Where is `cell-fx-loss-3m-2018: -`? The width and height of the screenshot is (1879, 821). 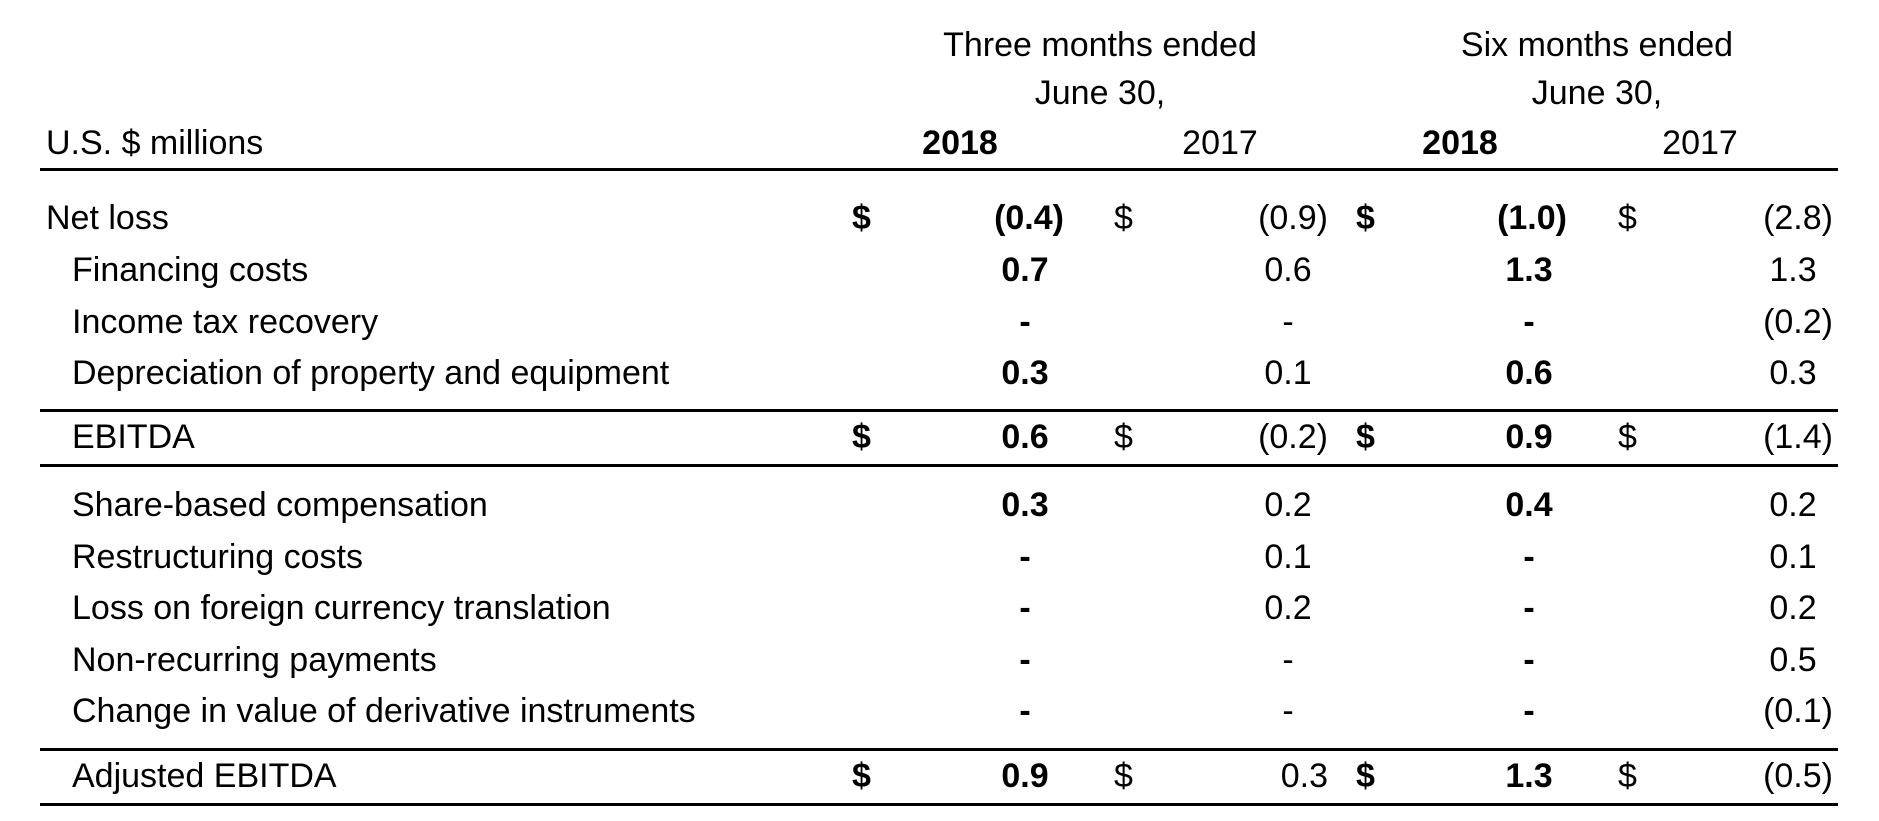
cell-fx-loss-3m-2018: - is located at coordinates (1025, 608).